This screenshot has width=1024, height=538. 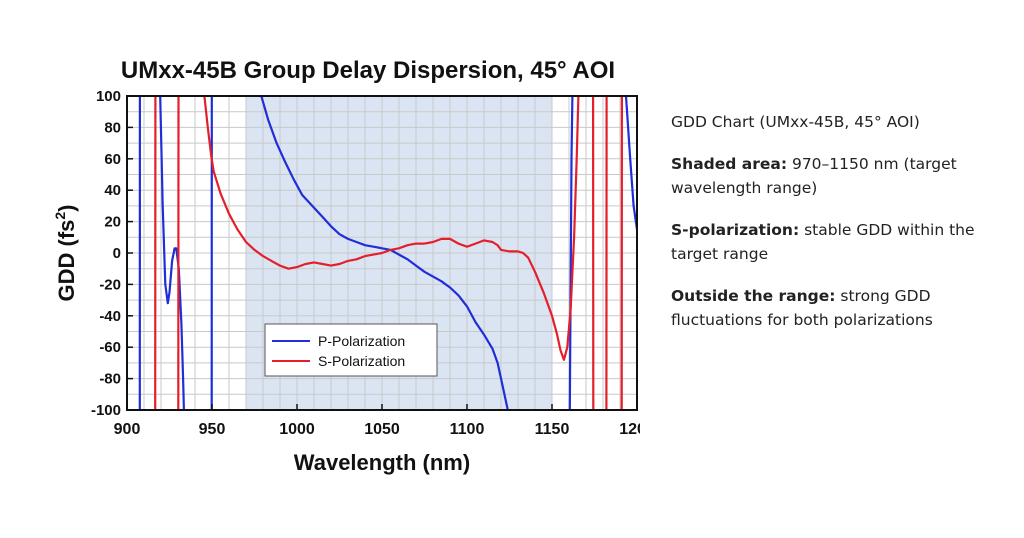 I want to click on s-polarization-label: S-polarization:, so click(x=735, y=230).